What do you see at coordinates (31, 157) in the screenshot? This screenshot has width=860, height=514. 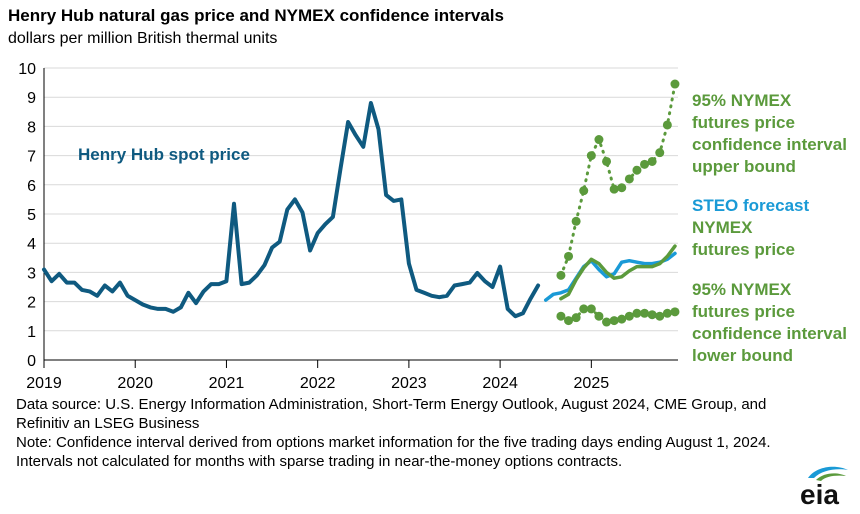 I see `y-tick-label: 7` at bounding box center [31, 157].